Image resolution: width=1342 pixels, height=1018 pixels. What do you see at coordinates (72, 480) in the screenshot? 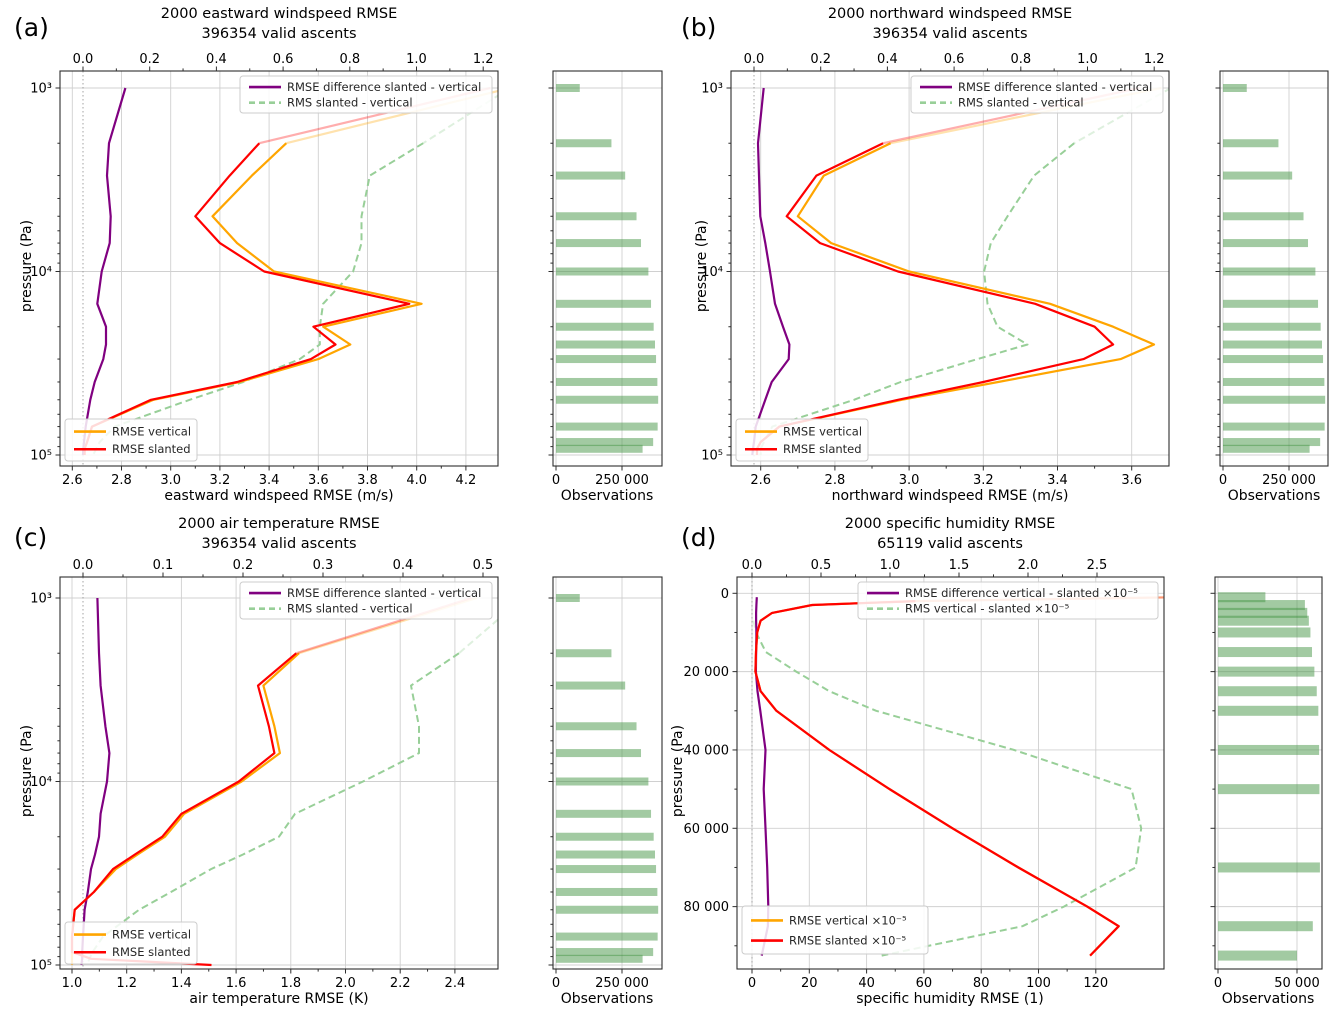
I see `tick-label: 2.6` at bounding box center [72, 480].